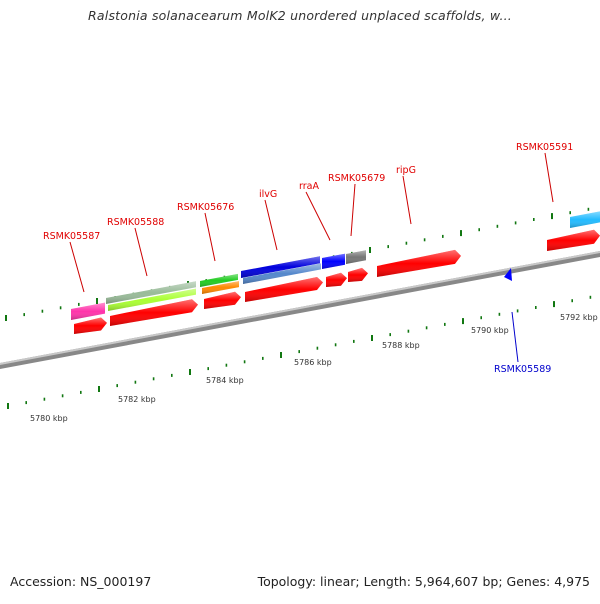  I want to click on gene-label-RSMK05588: RSMK05588, so click(135, 222).